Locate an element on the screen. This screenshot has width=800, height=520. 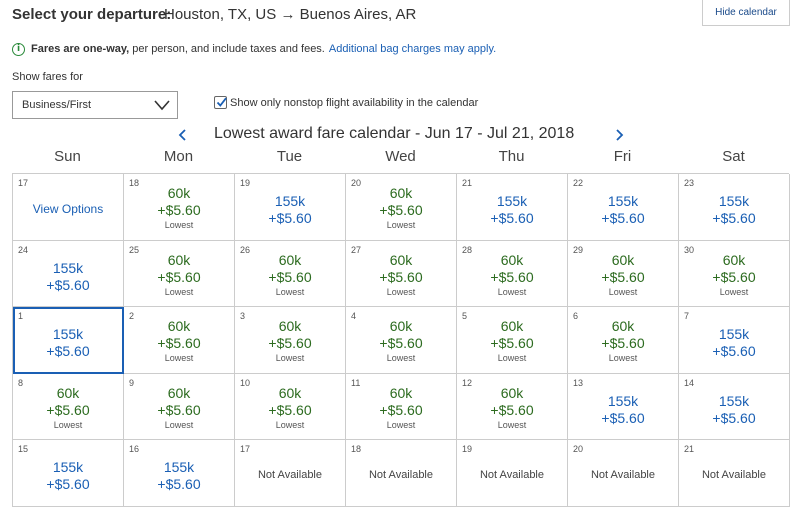
day-number: 15 is located at coordinates (23, 449).